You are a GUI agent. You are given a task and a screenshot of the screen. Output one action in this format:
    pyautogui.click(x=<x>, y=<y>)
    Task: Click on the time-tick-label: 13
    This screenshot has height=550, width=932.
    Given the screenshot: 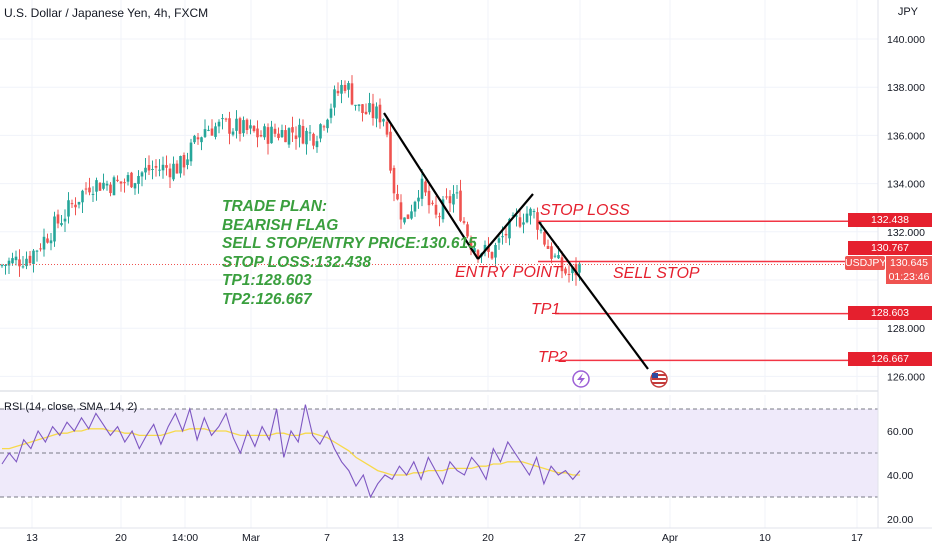 What is the action you would take?
    pyautogui.click(x=32, y=538)
    